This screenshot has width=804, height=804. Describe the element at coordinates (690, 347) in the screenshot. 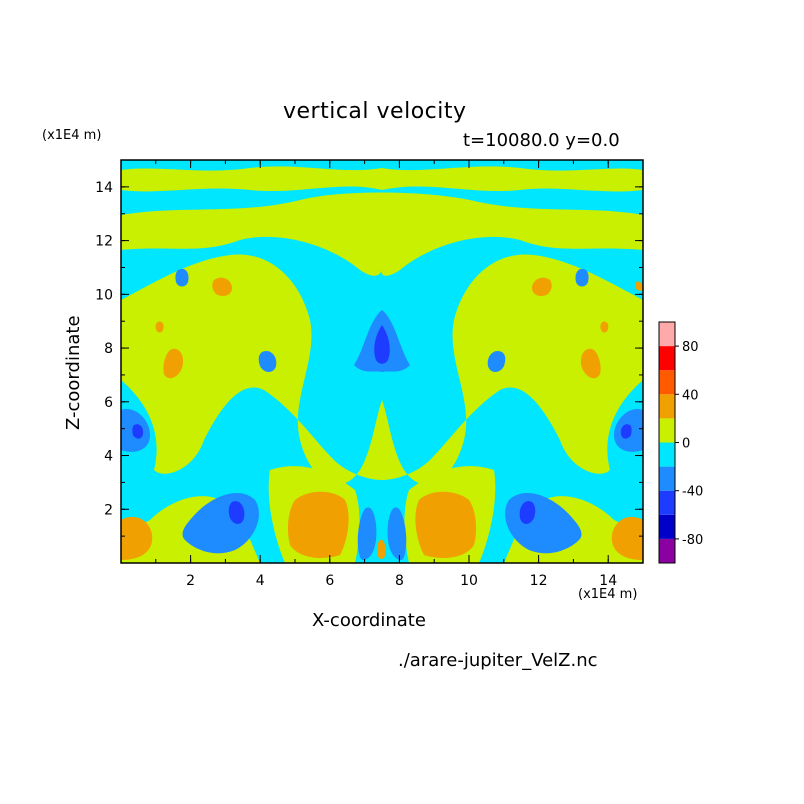

I see `colorbar-label: 80` at that location.